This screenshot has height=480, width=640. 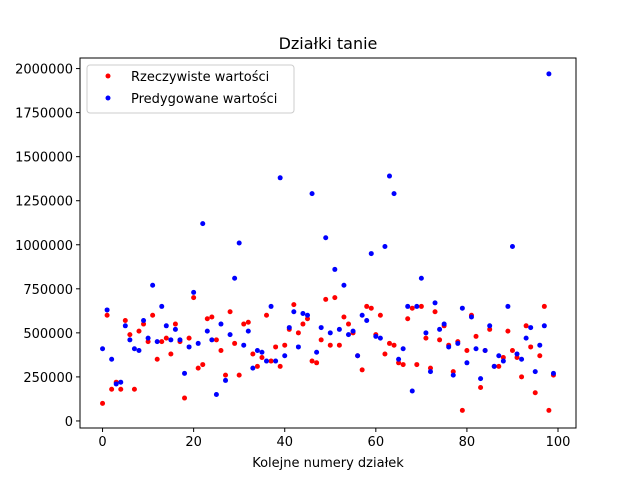 I want to click on legend-label-actual: Rzeczywiste wartości, so click(x=200, y=77).